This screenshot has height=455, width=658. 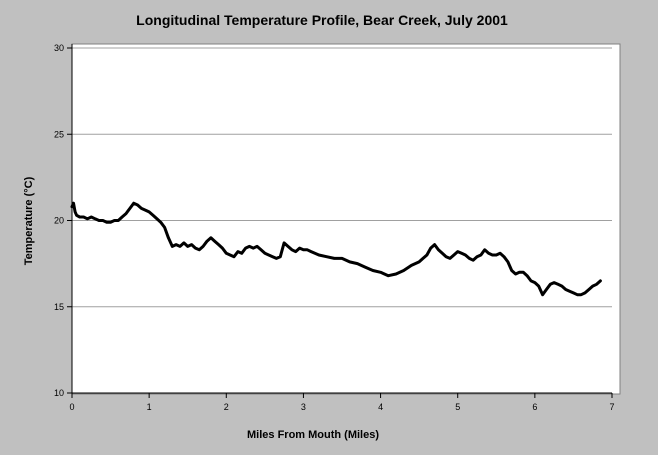 I want to click on y-tick-label: 25, so click(x=59, y=134).